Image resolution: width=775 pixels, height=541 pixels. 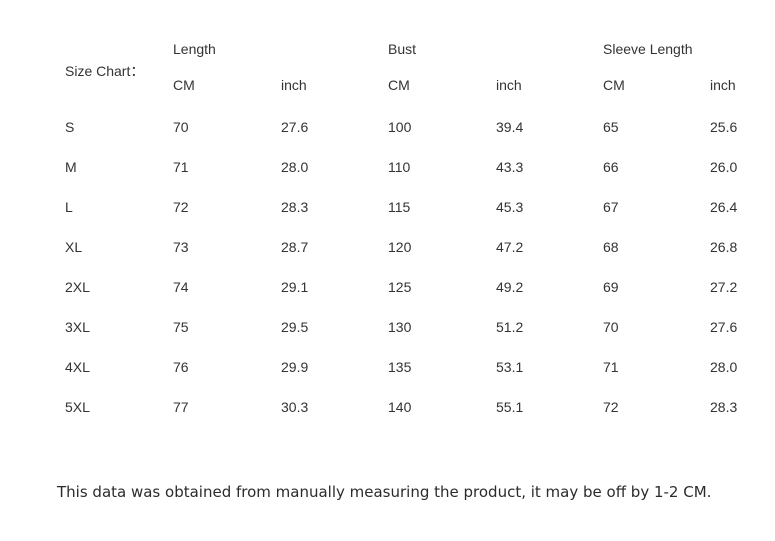 What do you see at coordinates (510, 167) in the screenshot?
I see `measurement-value: 43.3` at bounding box center [510, 167].